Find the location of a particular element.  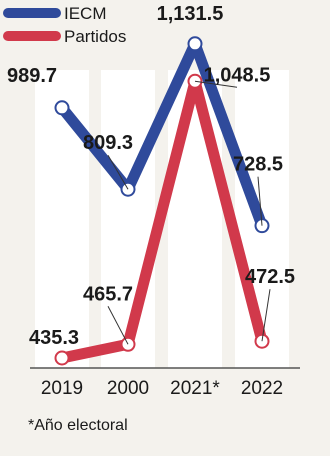

x-tick-label: 2019 is located at coordinates (62, 388).